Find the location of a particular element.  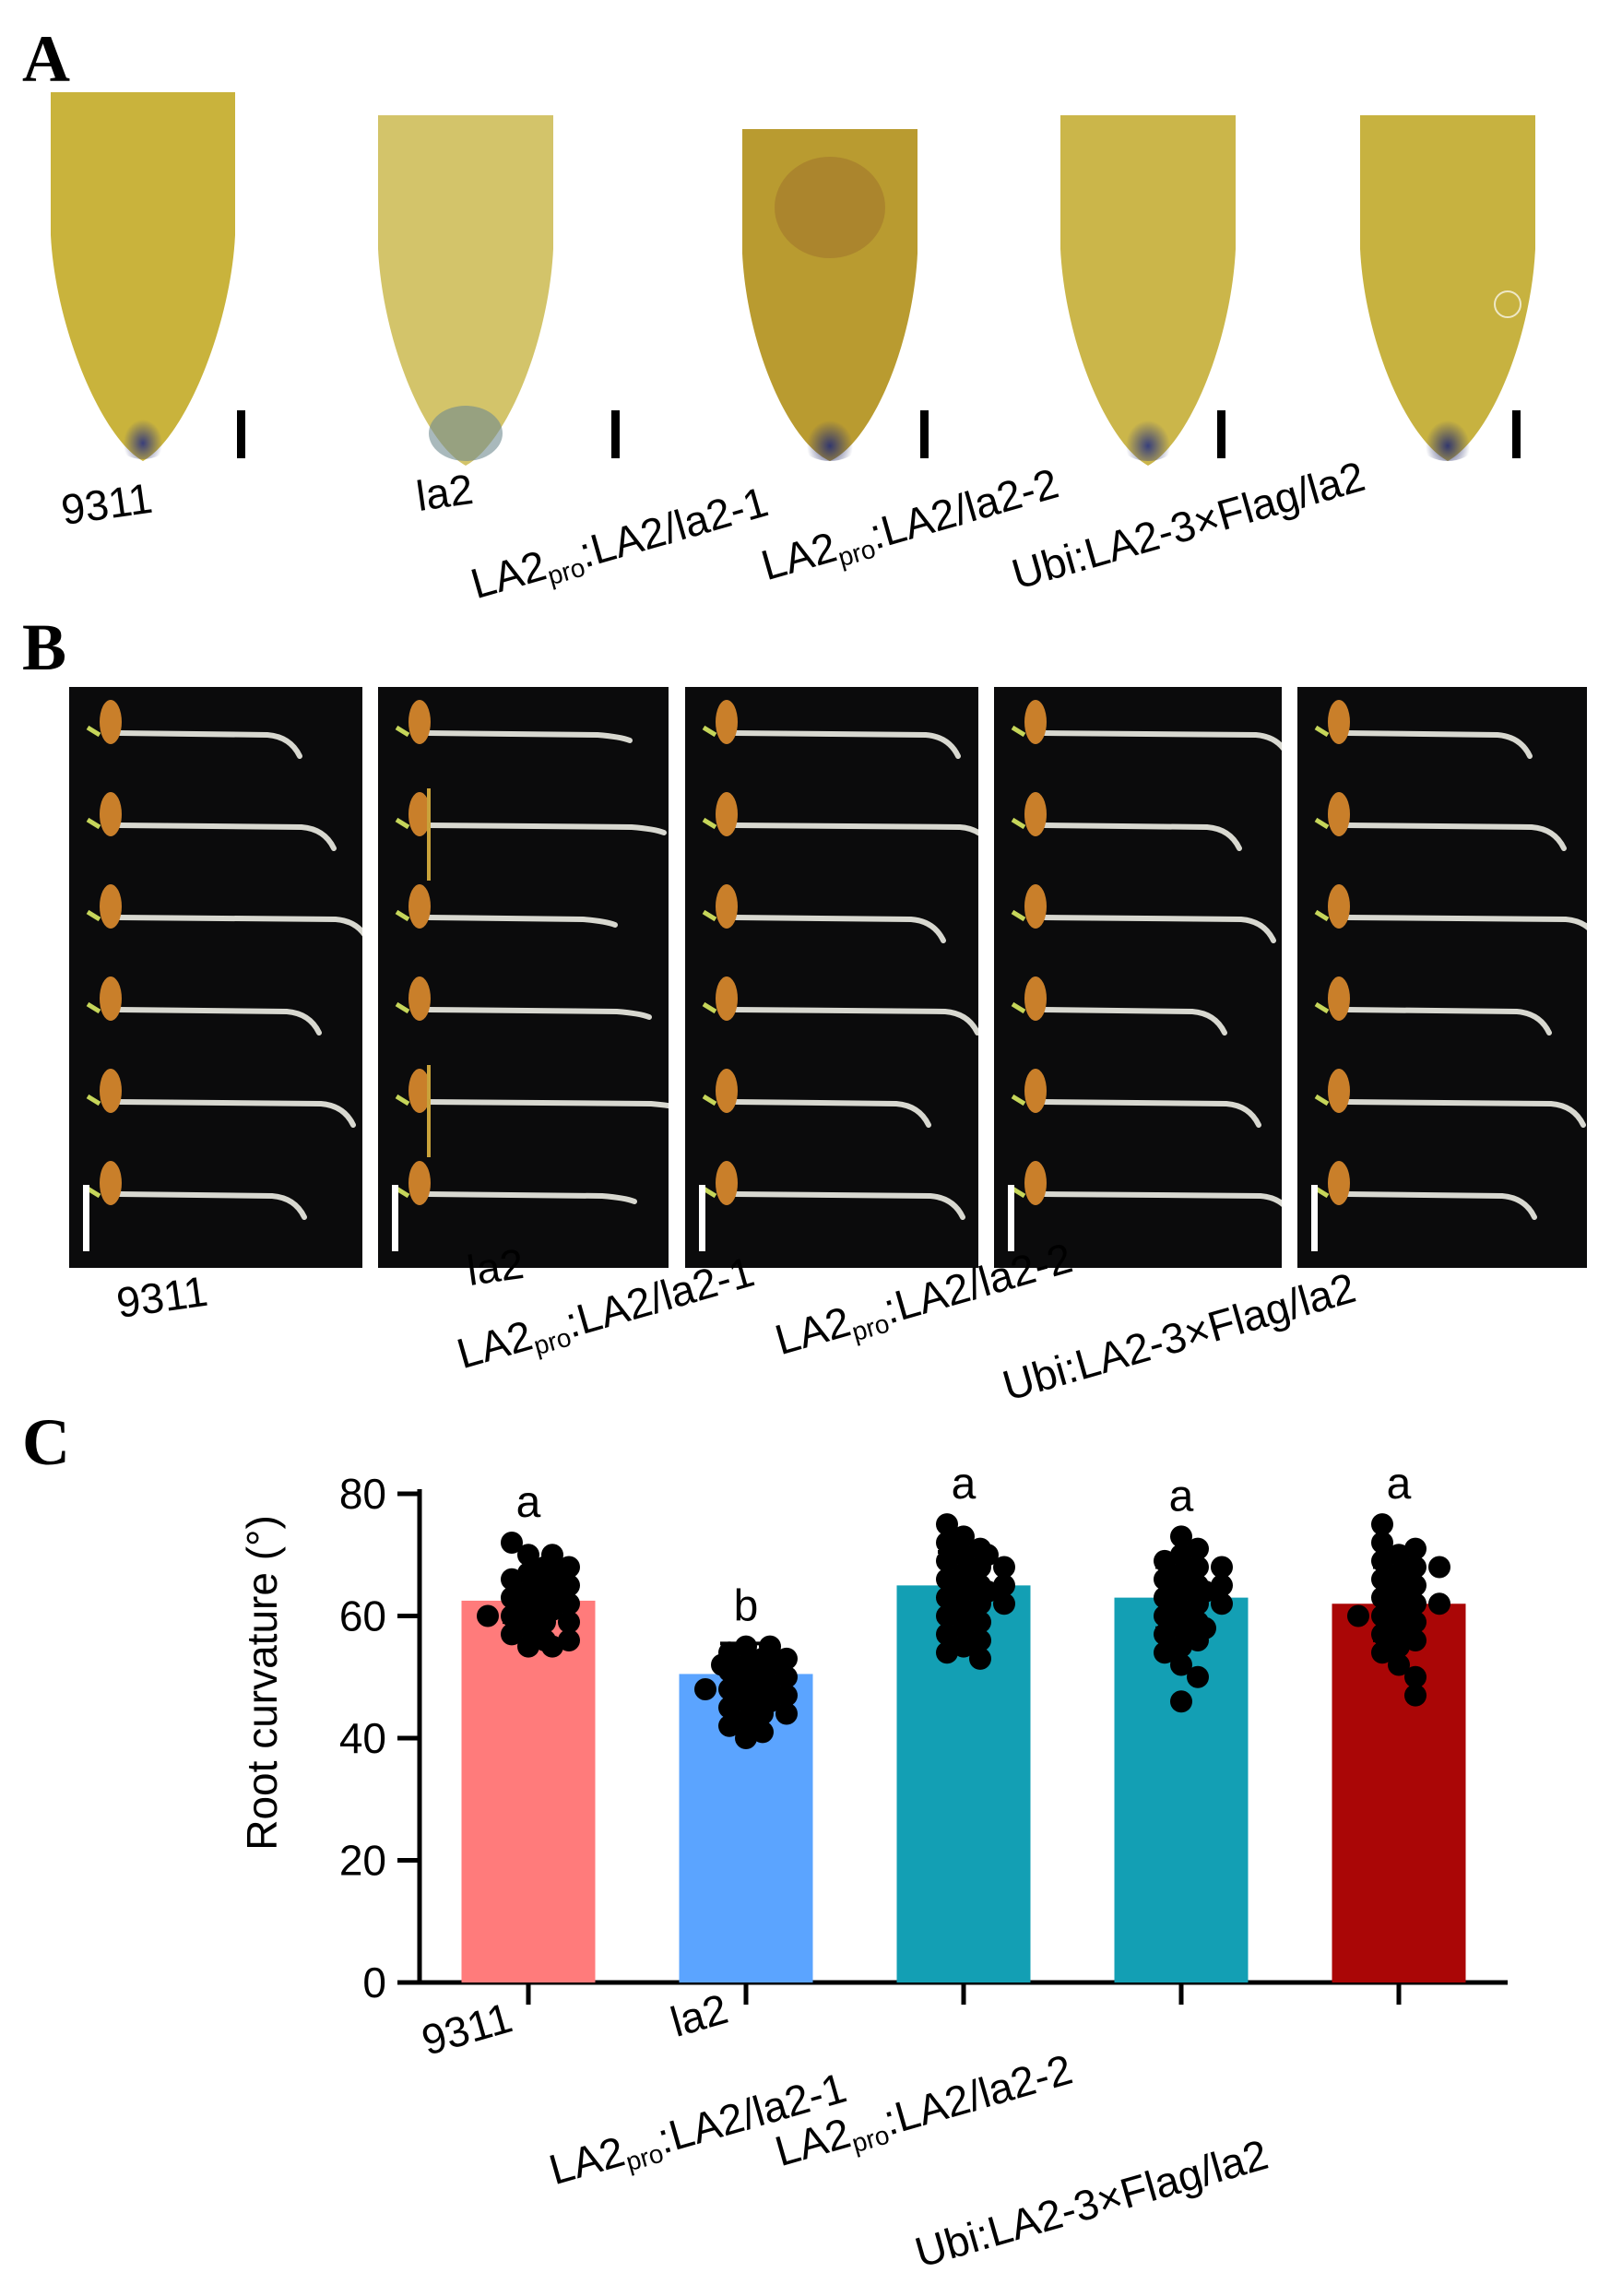

root-tip-image-la2 is located at coordinates (465, 290).